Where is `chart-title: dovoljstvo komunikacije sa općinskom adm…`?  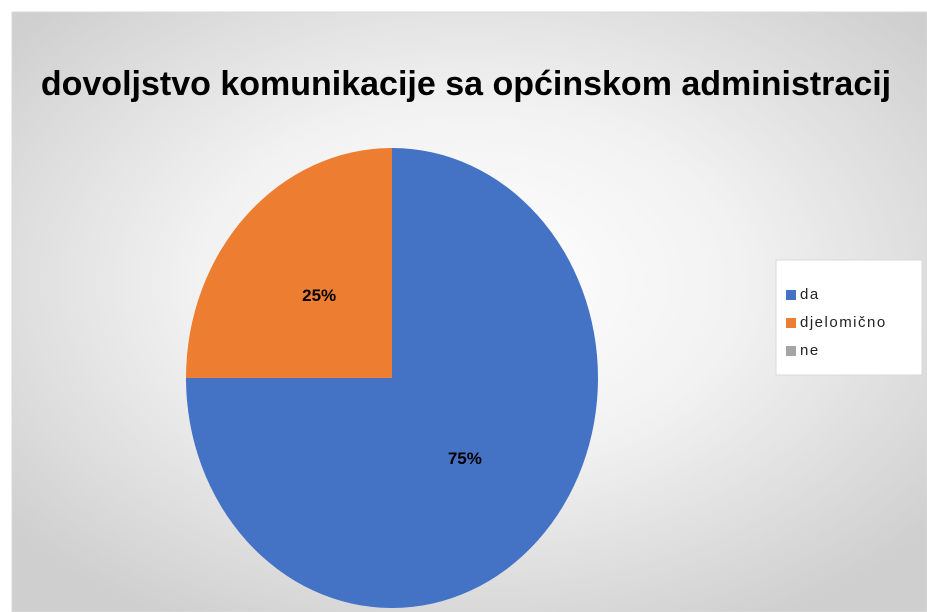
chart-title: dovoljstvo komunikacije sa općinskom adm… is located at coordinates (466, 84).